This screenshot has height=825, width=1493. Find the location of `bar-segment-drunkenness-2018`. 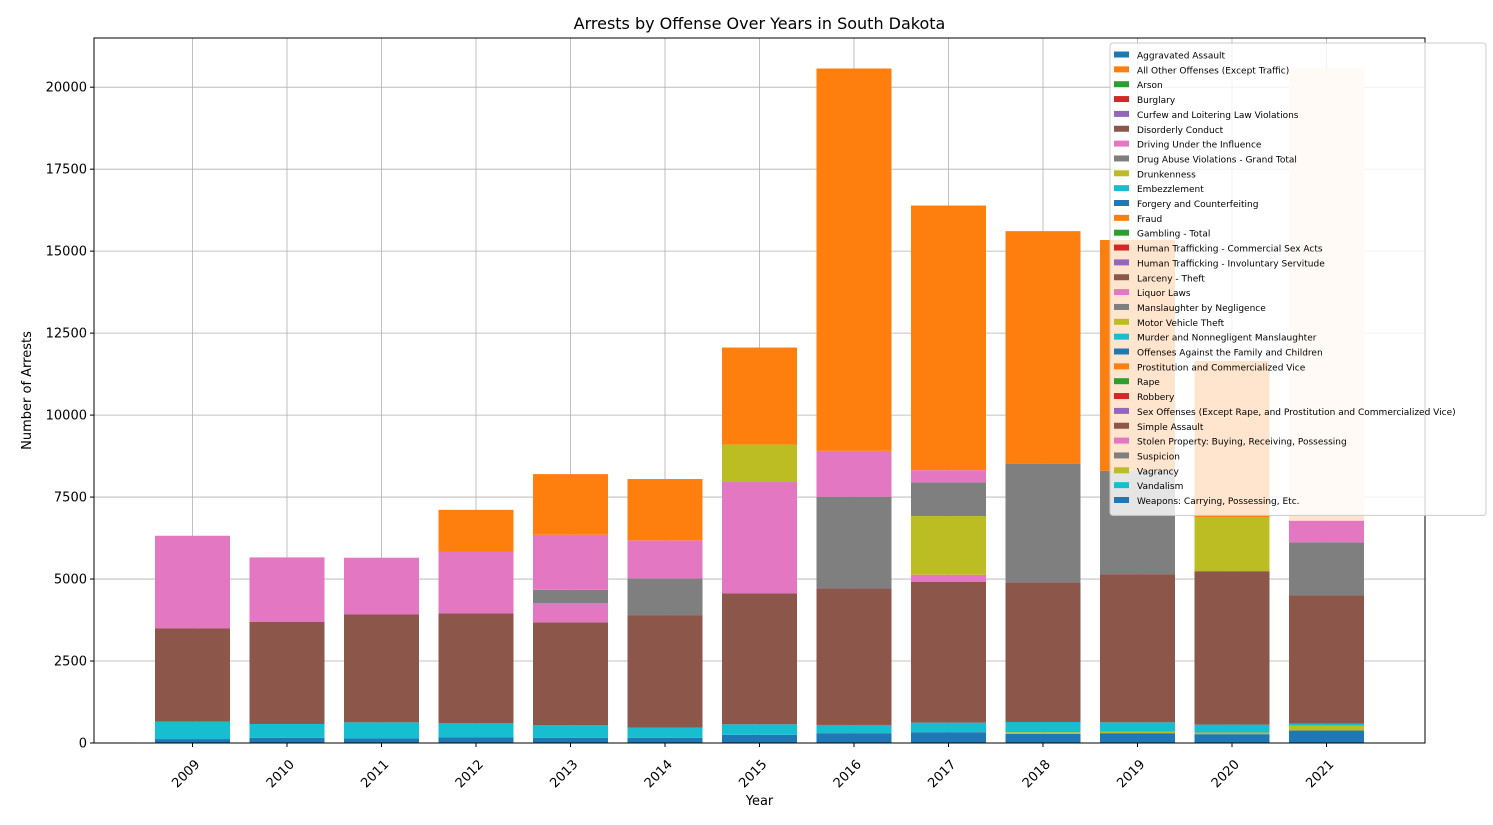

bar-segment-drunkenness-2018 is located at coordinates (1043, 733).